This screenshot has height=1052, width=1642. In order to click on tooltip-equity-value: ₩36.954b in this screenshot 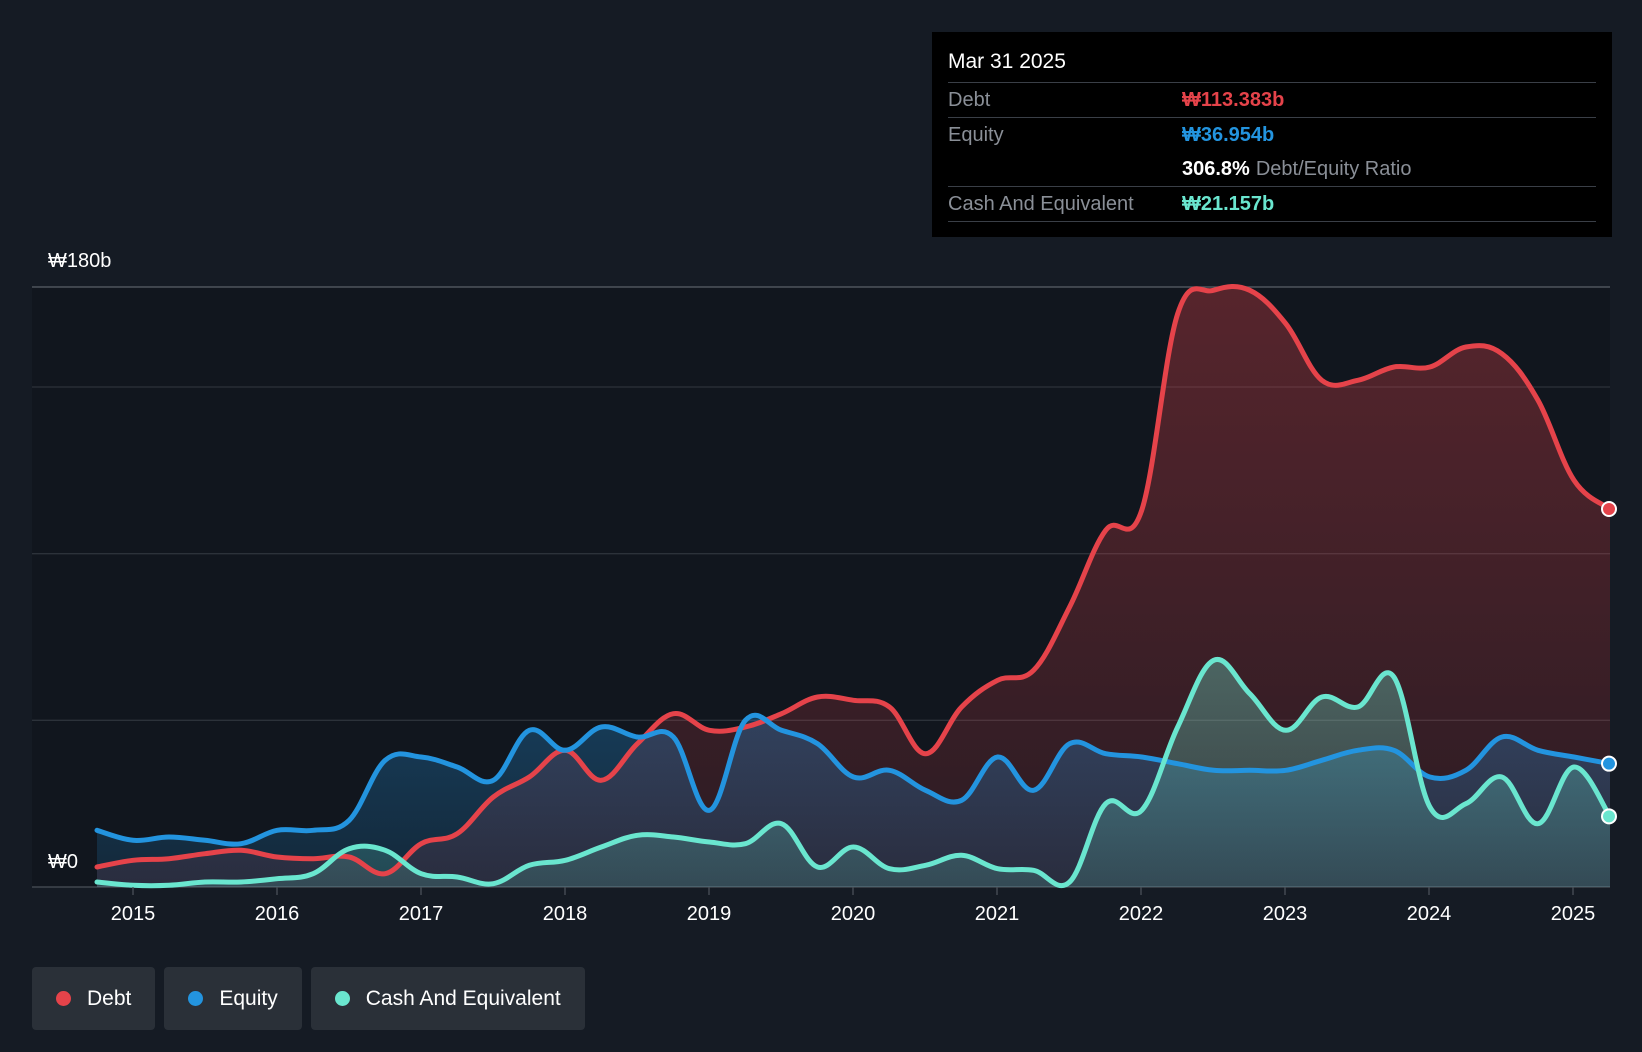, I will do `click(1228, 135)`.